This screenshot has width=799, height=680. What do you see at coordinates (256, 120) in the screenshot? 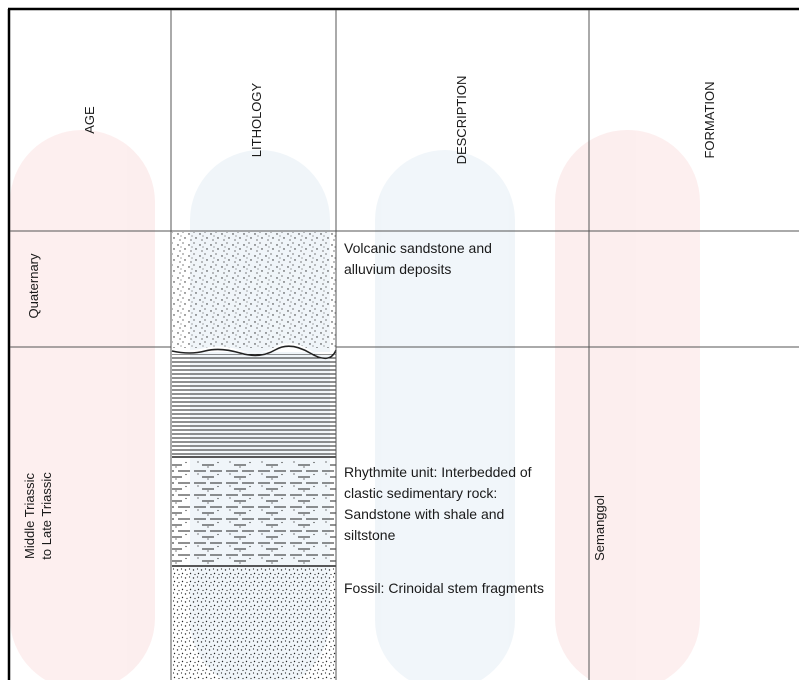
I see `header-lithology: LITHOLOGY` at bounding box center [256, 120].